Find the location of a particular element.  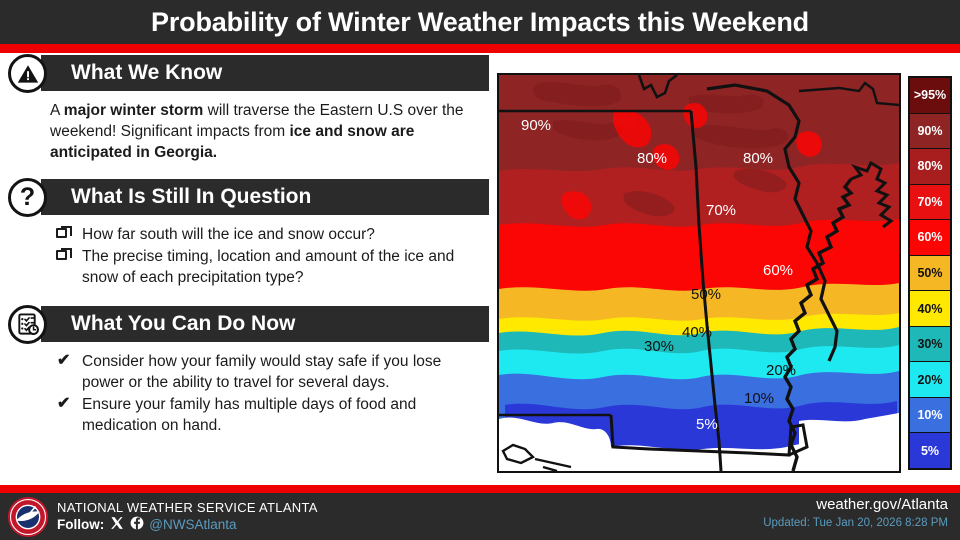

follow-label: Follow: is located at coordinates (81, 524).